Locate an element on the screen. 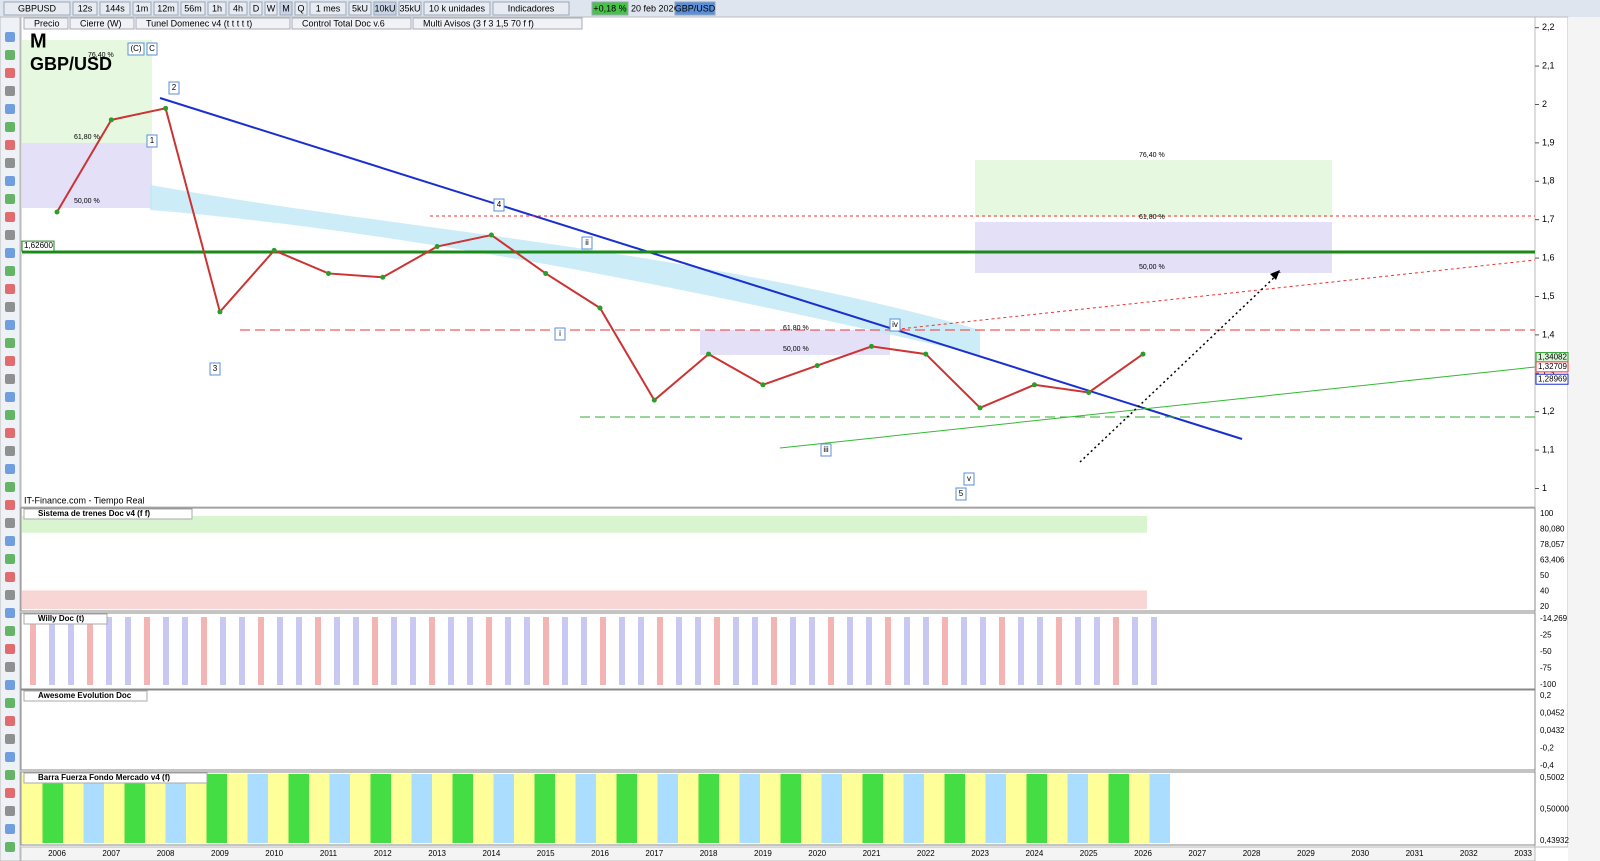  toolbar-button-label: +0,18 % is located at coordinates (609, 8).